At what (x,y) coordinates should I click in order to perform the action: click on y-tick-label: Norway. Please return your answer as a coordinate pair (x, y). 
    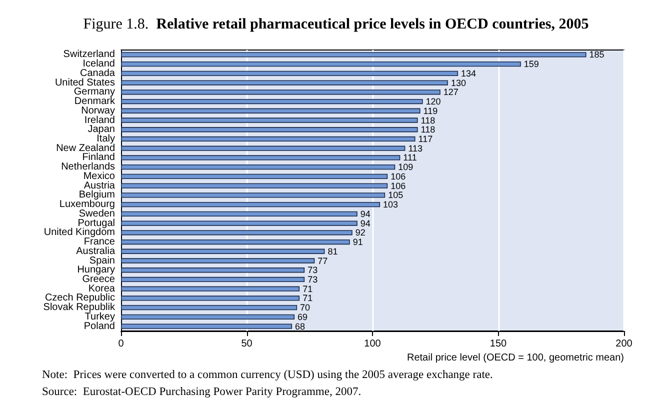
    Looking at the image, I should click on (98, 110).